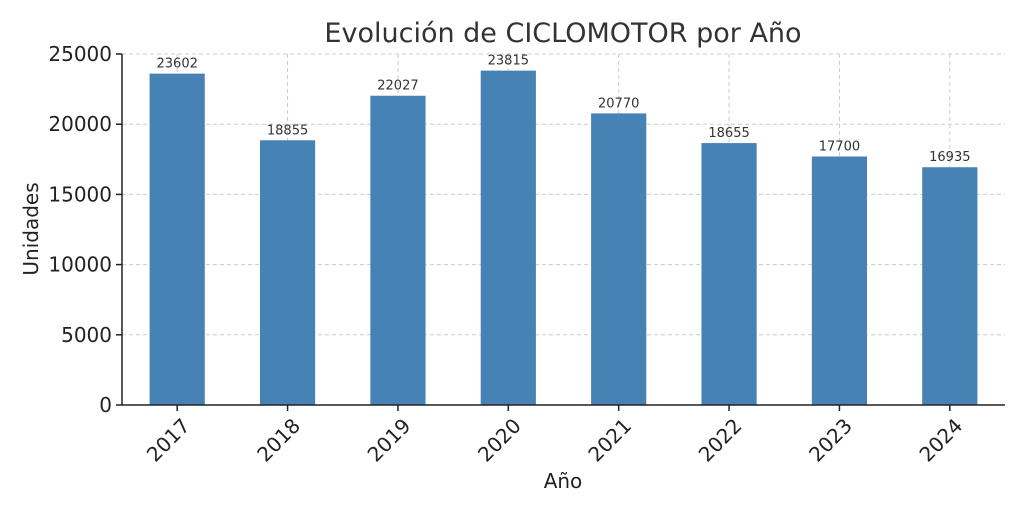  I want to click on x-tick-label: 2018, so click(278, 440).